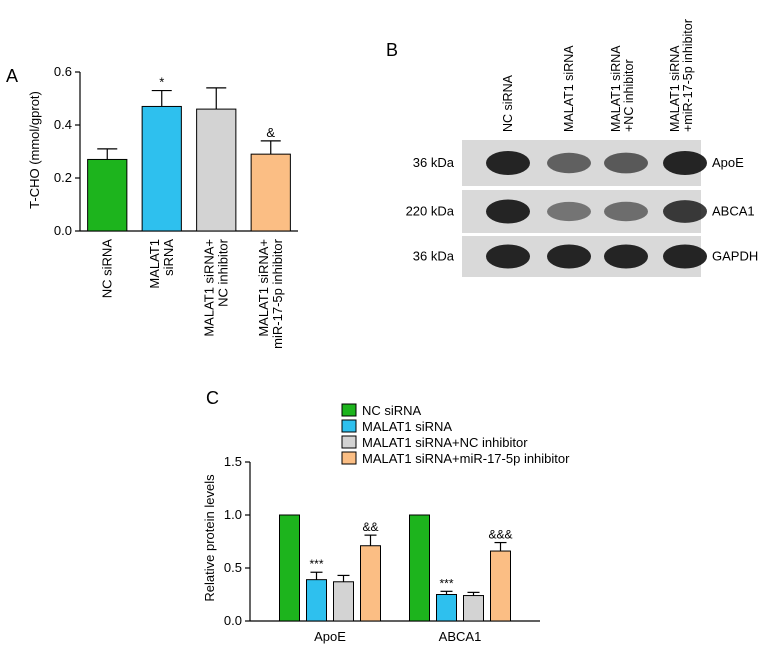  I want to click on chart-c-x-tick-label: ApoE, so click(330, 636).